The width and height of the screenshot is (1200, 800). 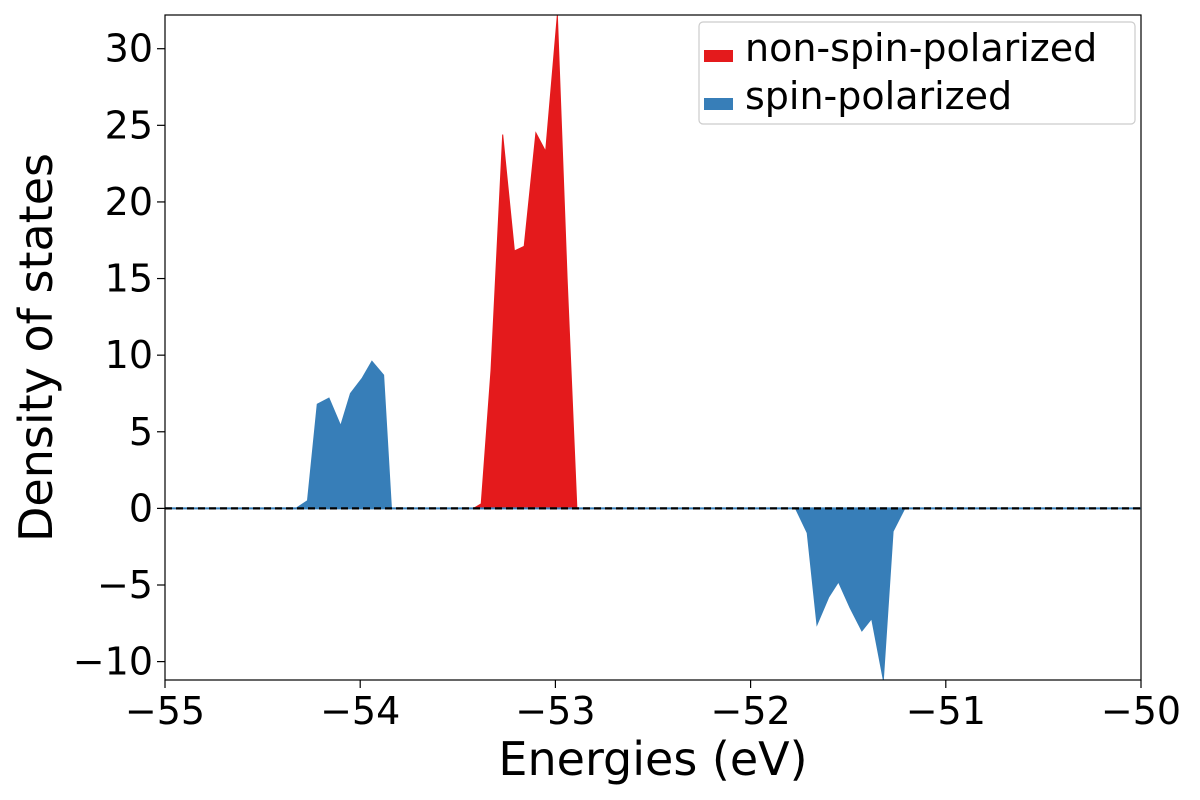 What do you see at coordinates (36, 347) in the screenshot?
I see `y-axis-label: Density of states` at bounding box center [36, 347].